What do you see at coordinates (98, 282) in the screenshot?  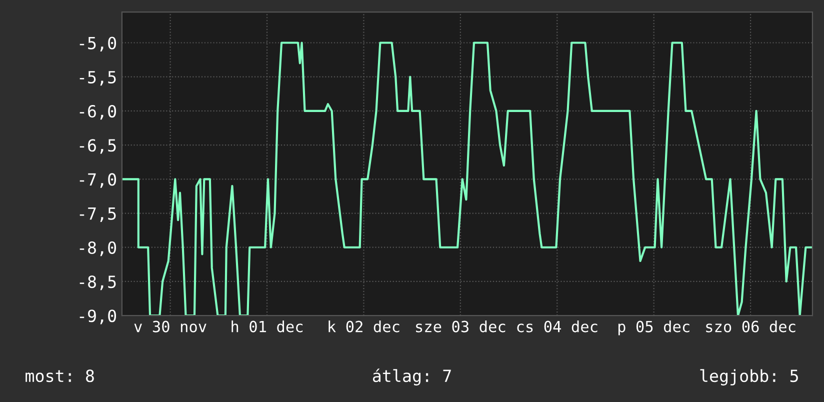 I see `y-tick-label: -8,5` at bounding box center [98, 282].